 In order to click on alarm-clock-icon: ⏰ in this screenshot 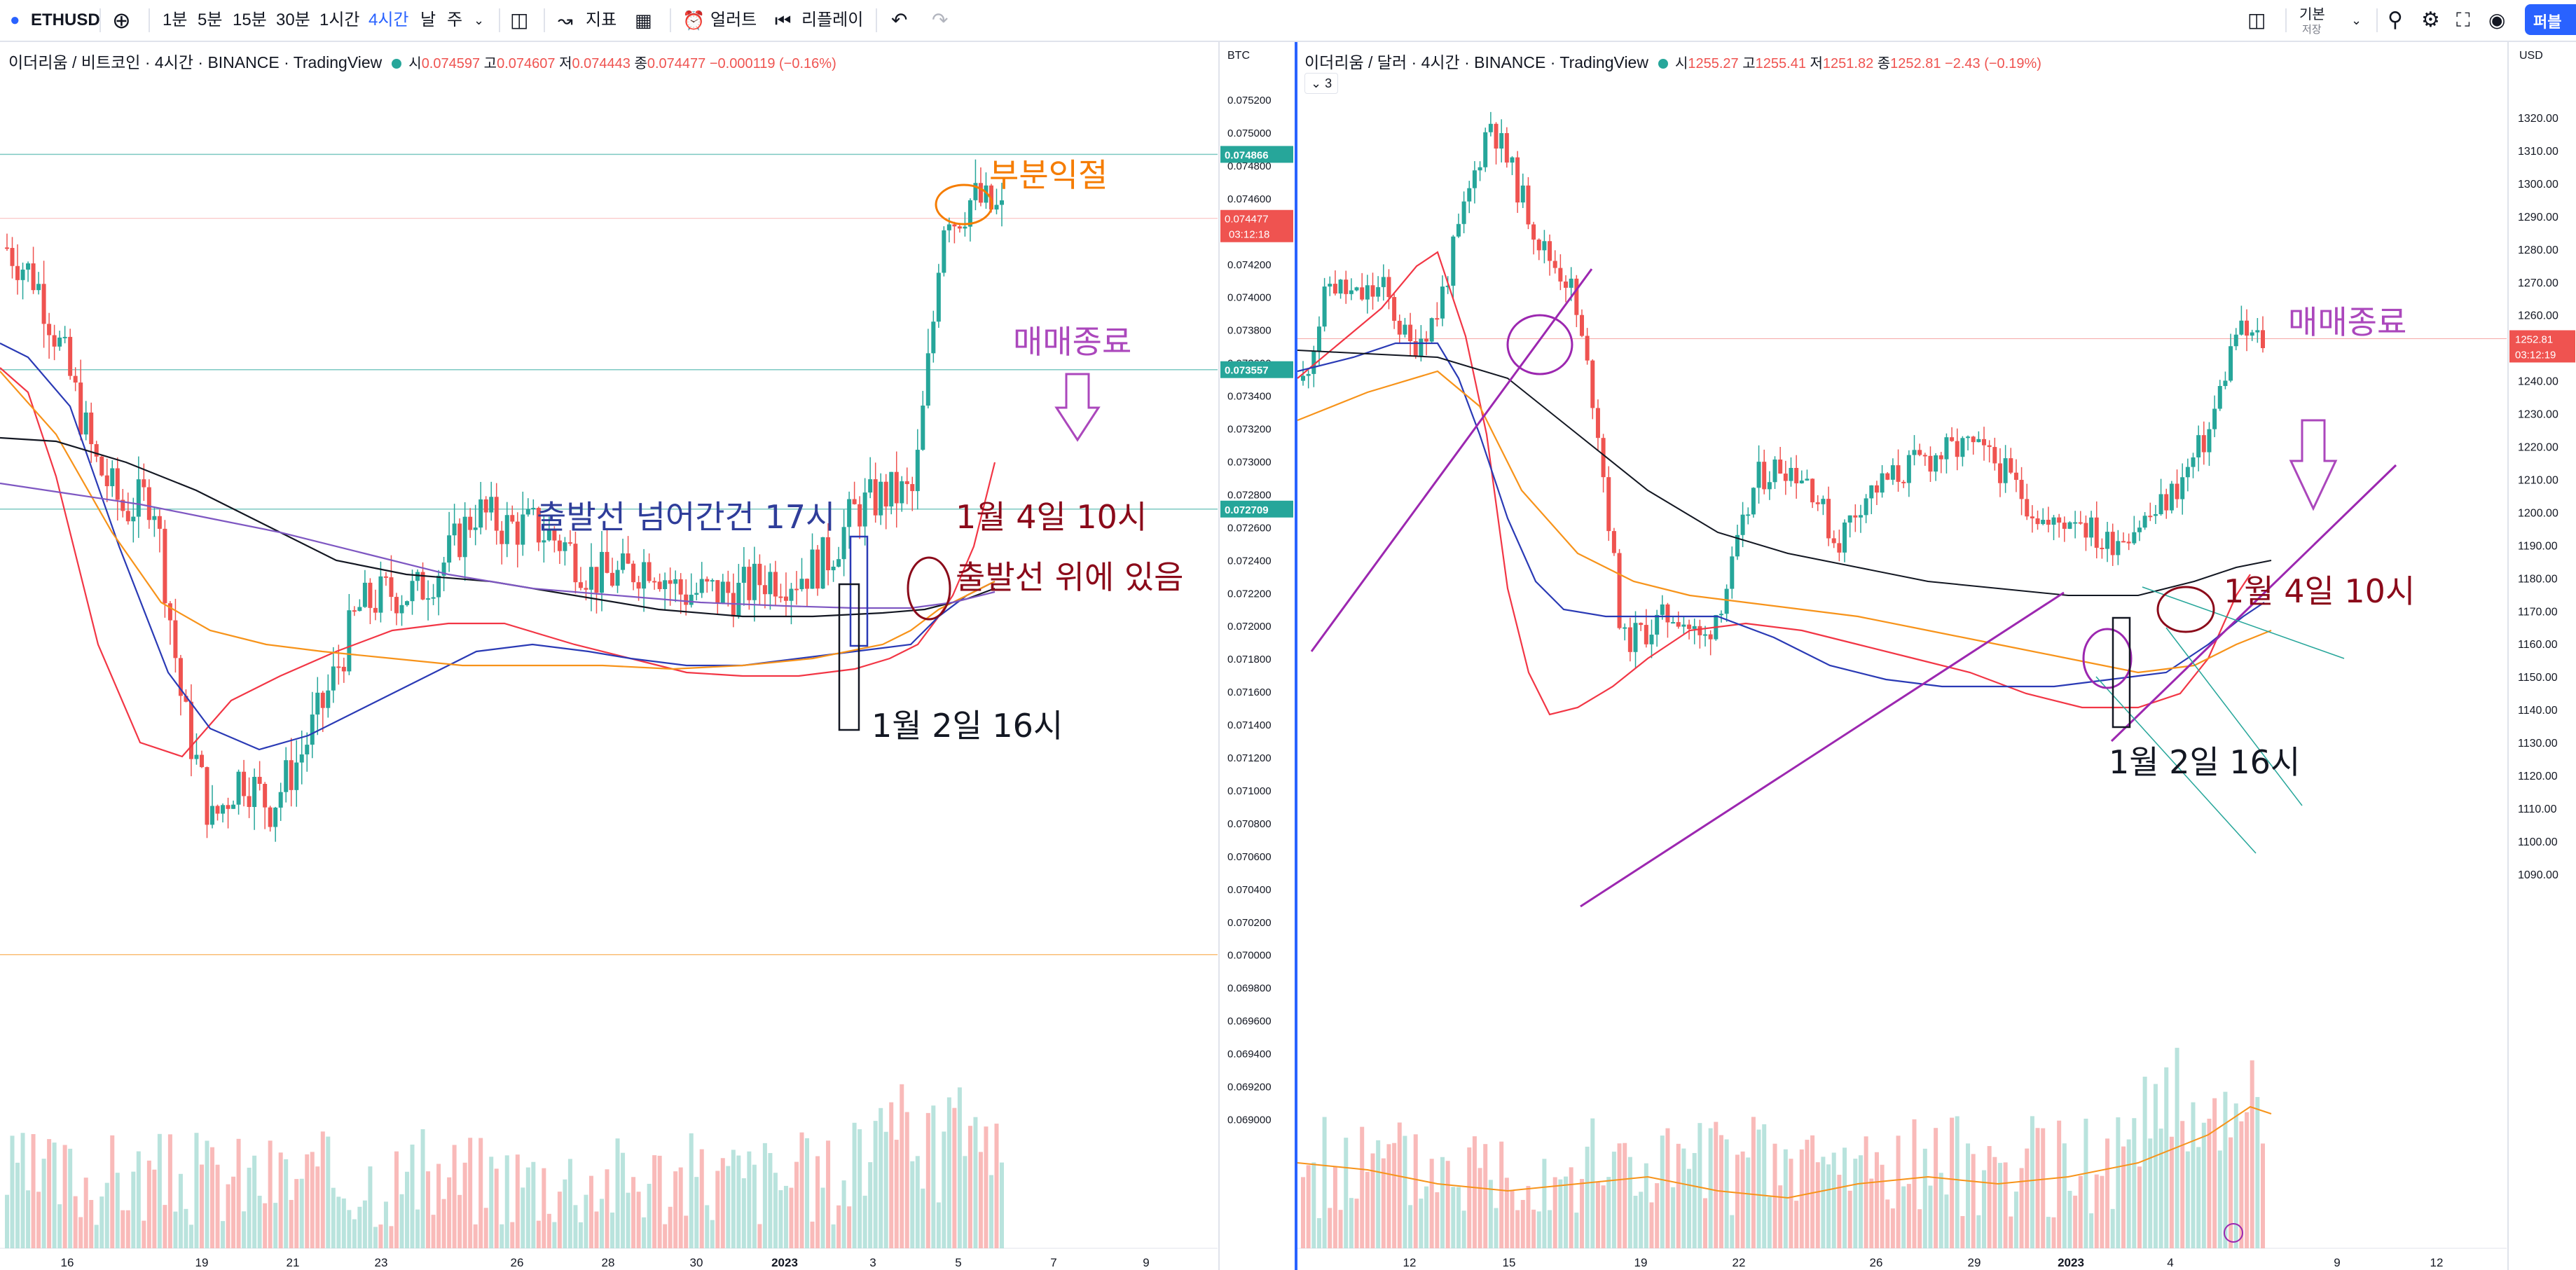, I will do `click(693, 21)`.